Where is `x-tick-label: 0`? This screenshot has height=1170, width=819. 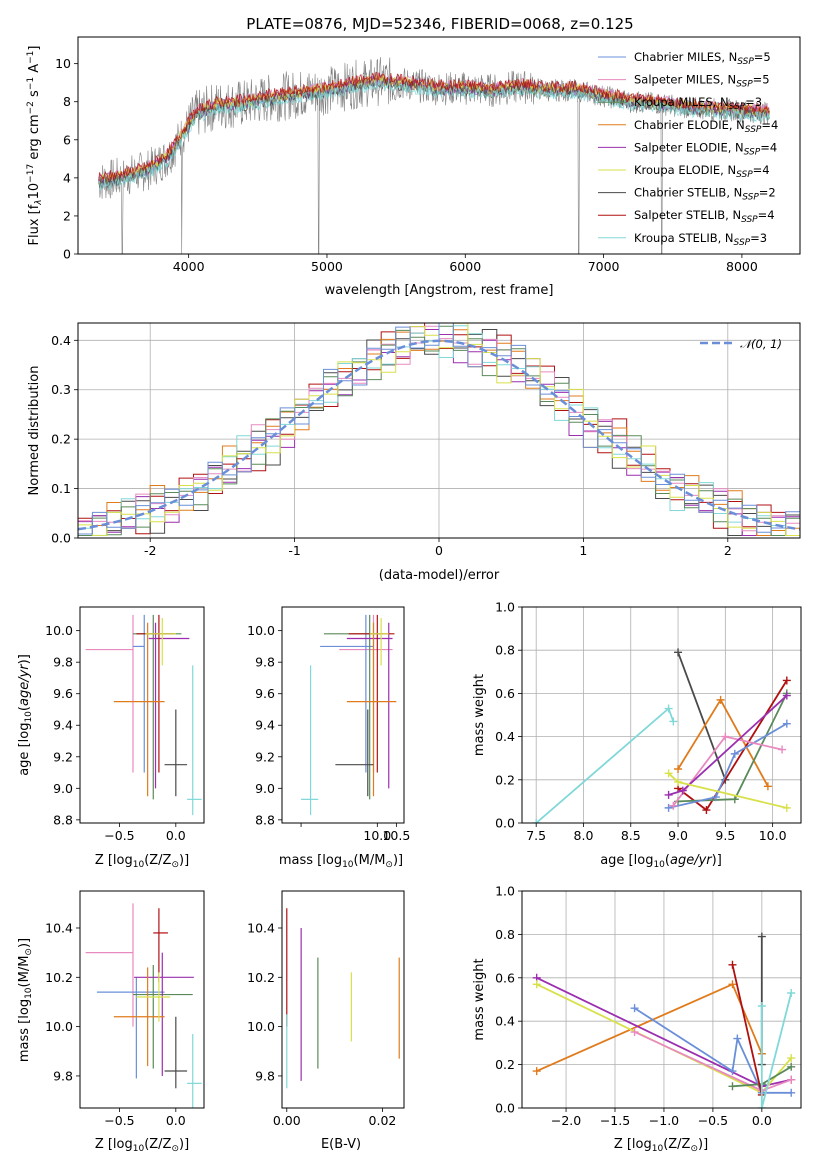 x-tick-label: 0 is located at coordinates (439, 550).